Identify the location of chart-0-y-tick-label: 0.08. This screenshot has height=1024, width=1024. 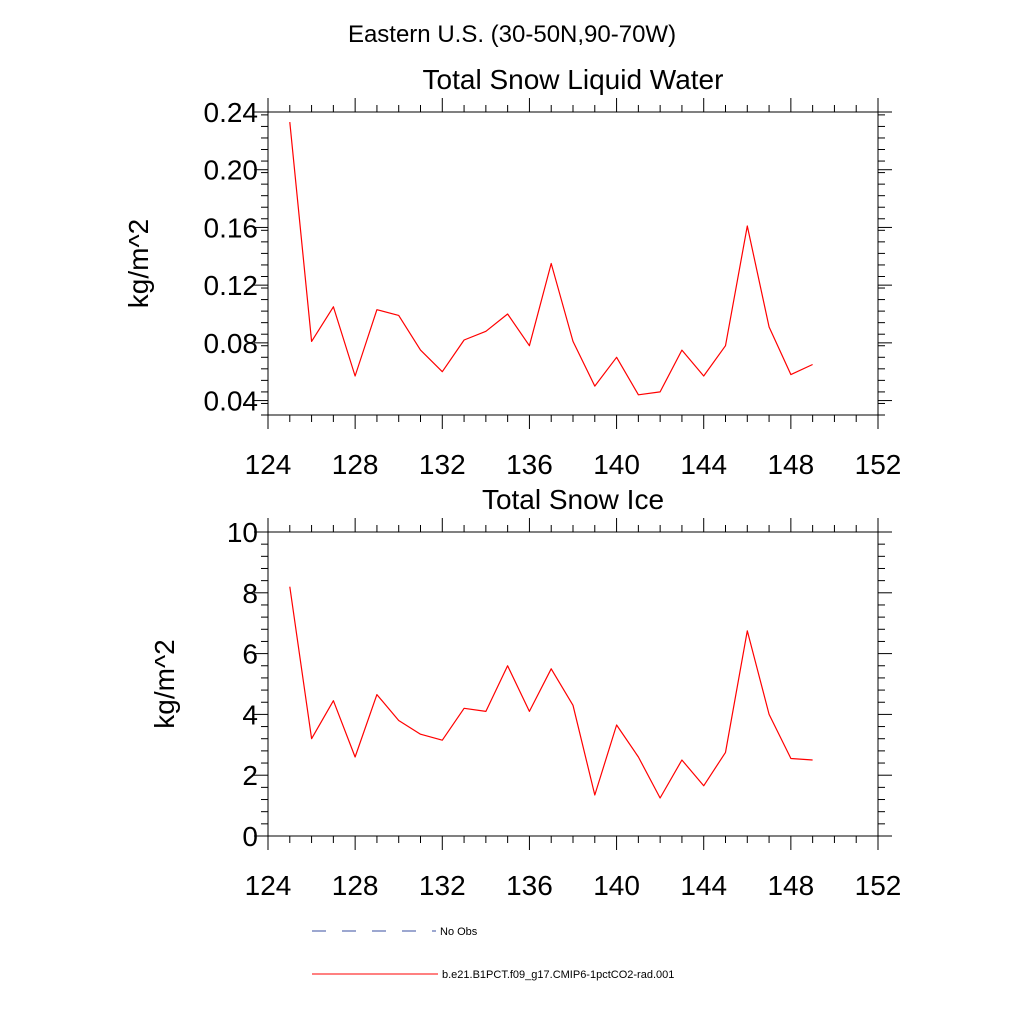
(231, 343).